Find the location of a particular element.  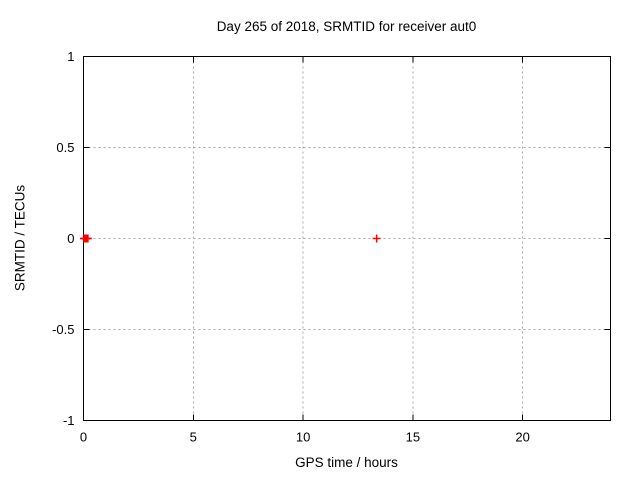

x-tick-label: 15 is located at coordinates (413, 437).